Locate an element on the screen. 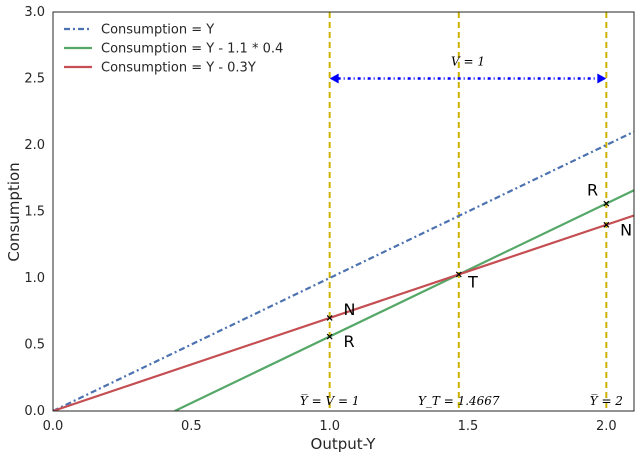 Image resolution: width=640 pixels, height=459 pixels. x-axis-ticks: 0.0 0.5 1.0 1.5 2.0 is located at coordinates (330, 426).